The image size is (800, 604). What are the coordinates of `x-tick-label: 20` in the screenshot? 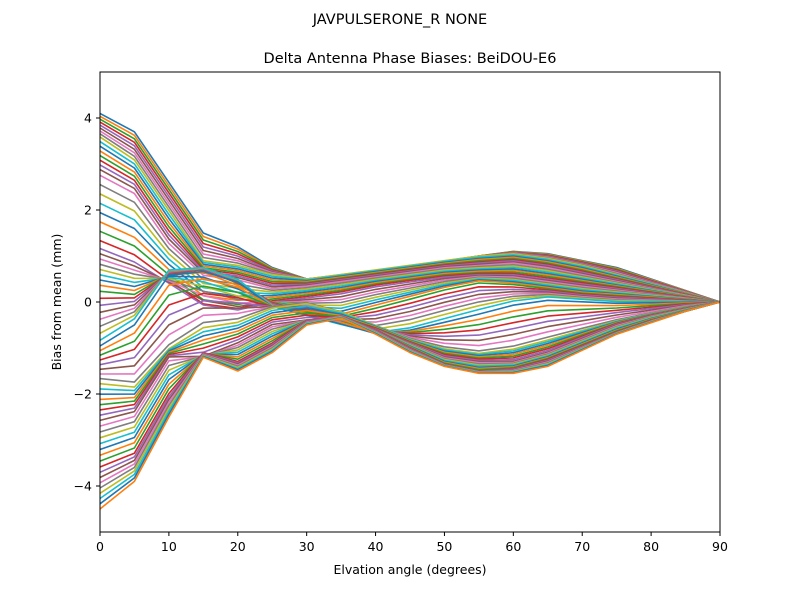 It's located at (238, 546).